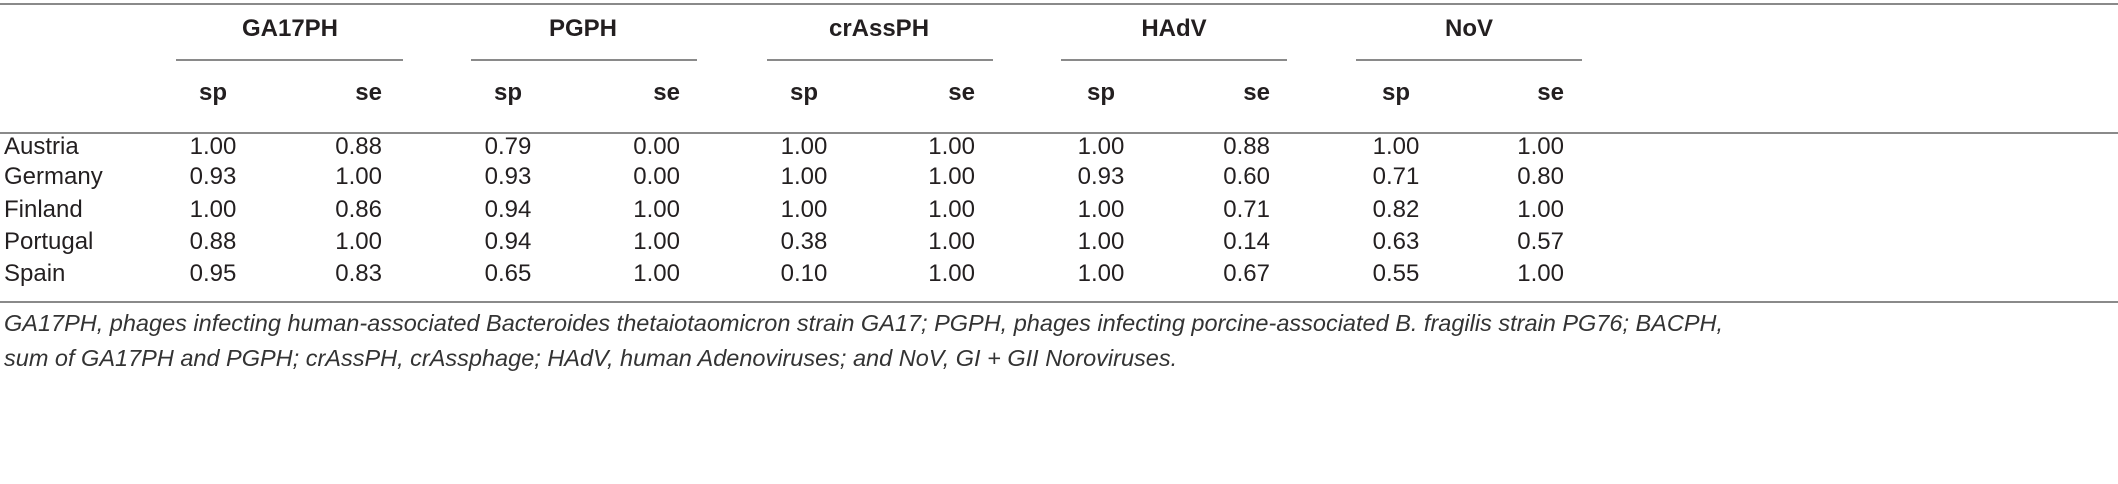 The height and width of the screenshot is (484, 2118). What do you see at coordinates (582, 28) in the screenshot?
I see `group-header-pgph: PGPH` at bounding box center [582, 28].